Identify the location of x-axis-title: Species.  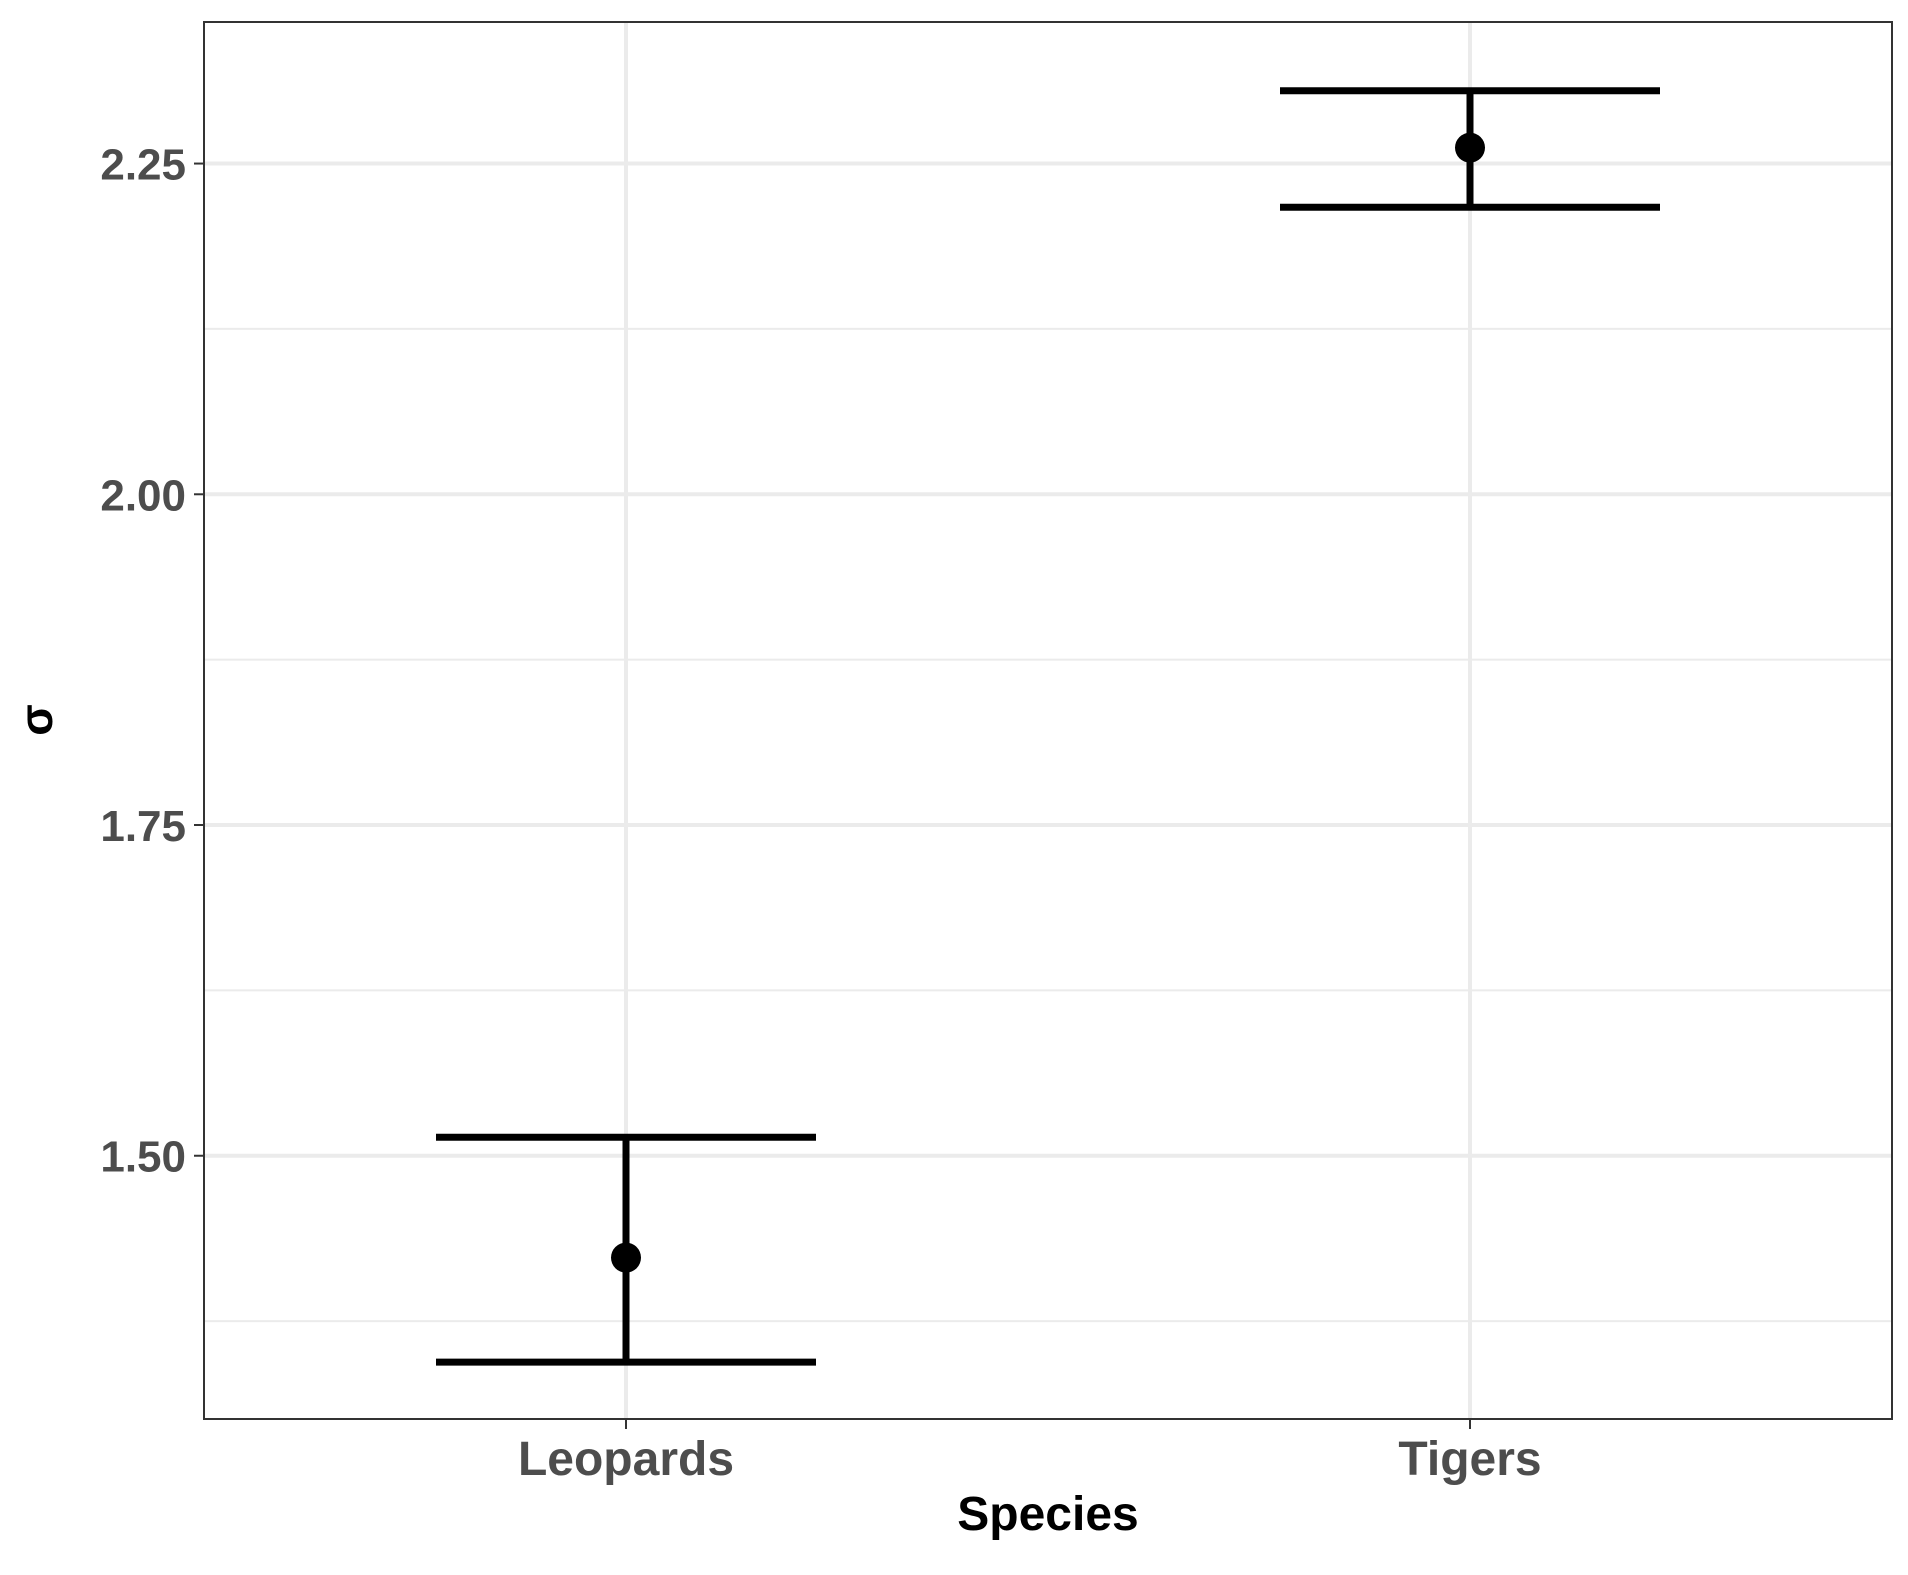
(1047, 1514).